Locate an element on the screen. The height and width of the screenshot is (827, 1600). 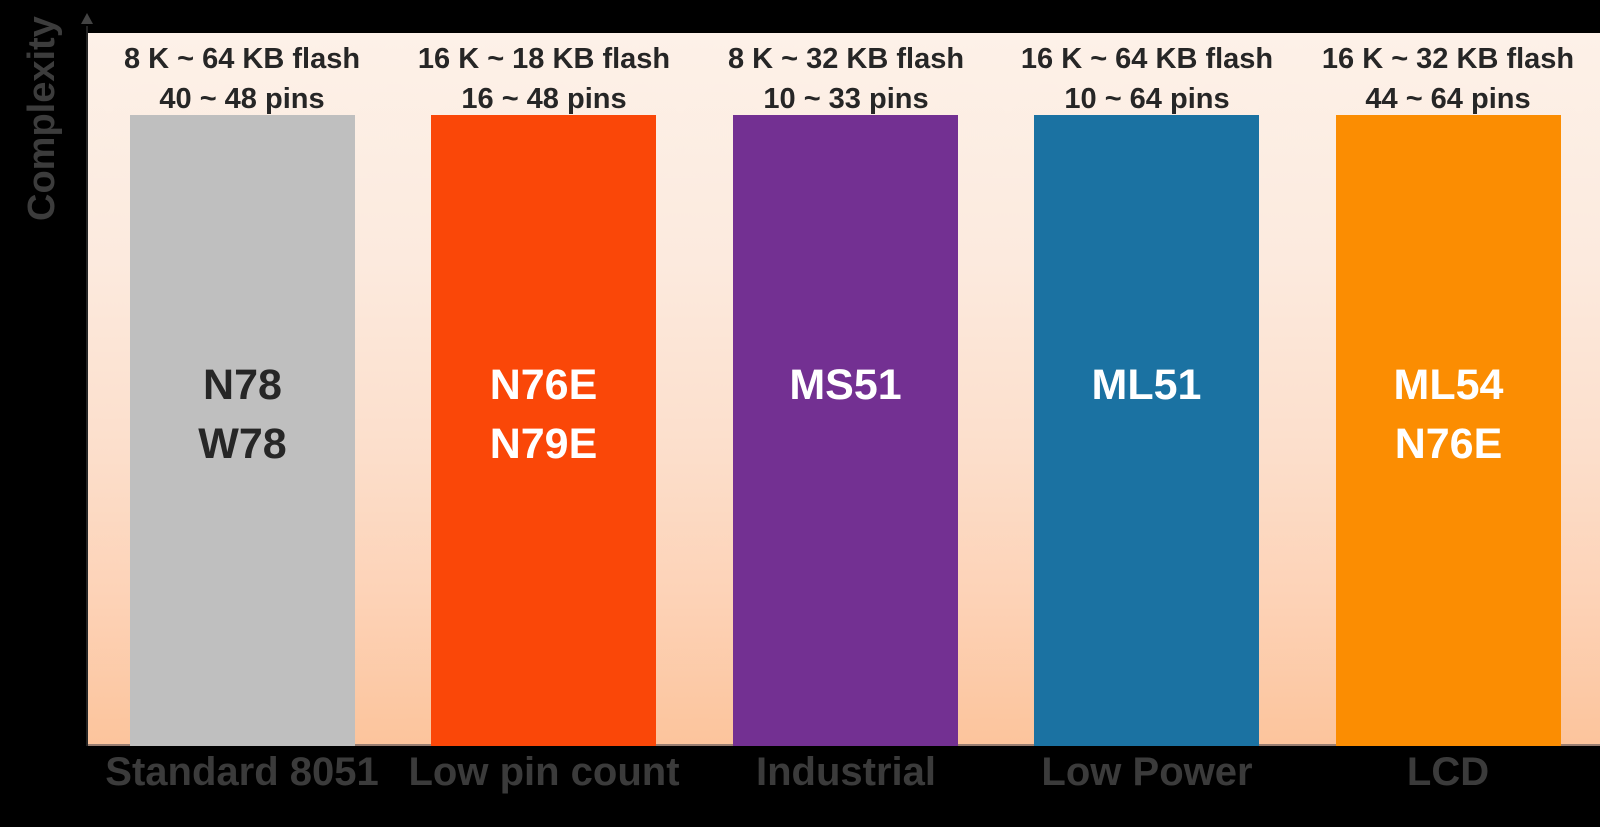
bar-low-power: ML51 is located at coordinates (1146, 430).